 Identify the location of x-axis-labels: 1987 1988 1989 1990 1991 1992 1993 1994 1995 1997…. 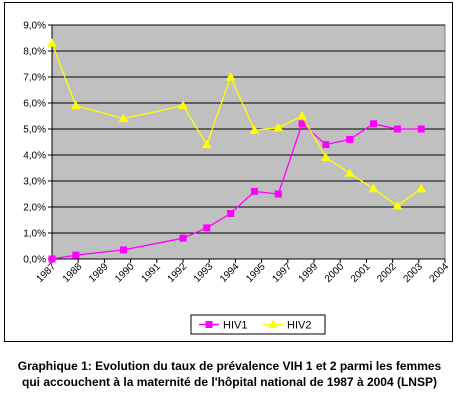
(243, 273).